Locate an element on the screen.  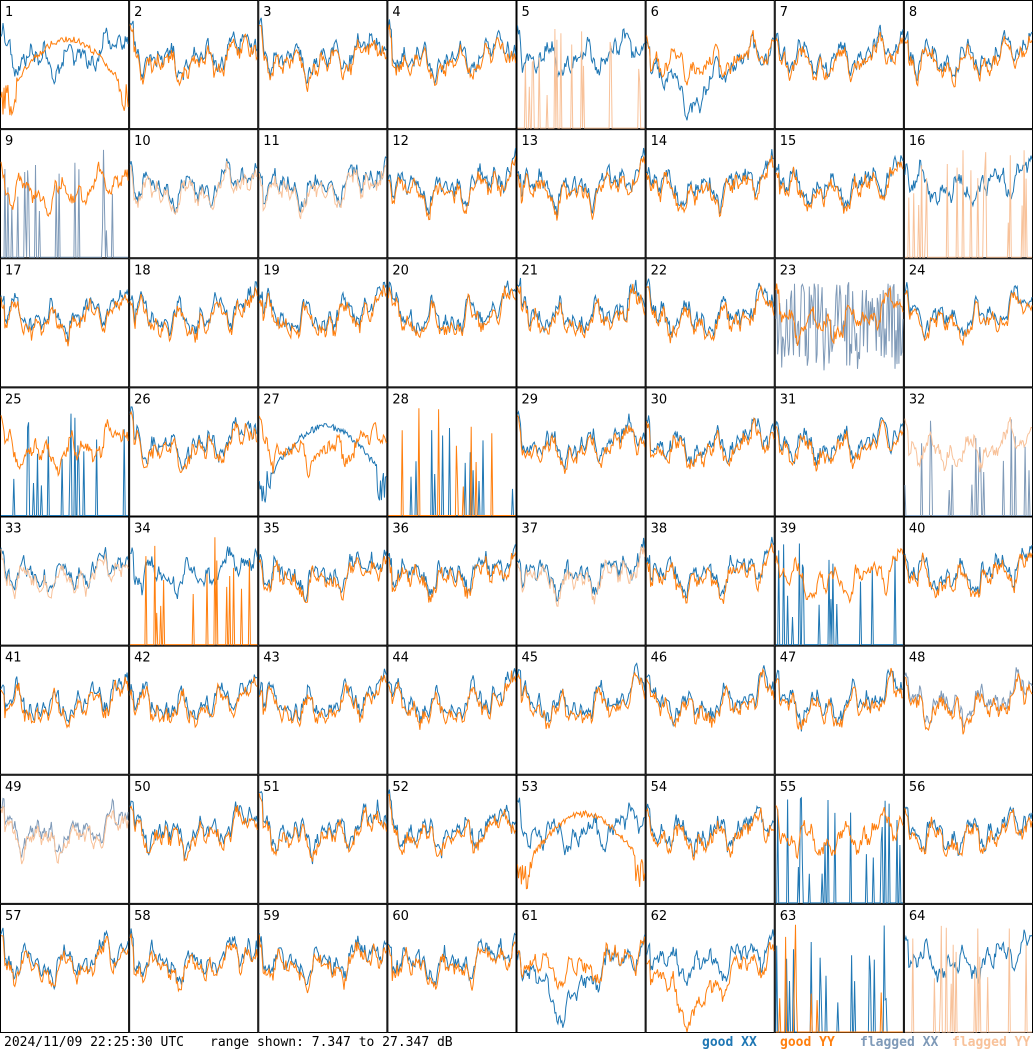
panel-label: 37 is located at coordinates (530, 529).